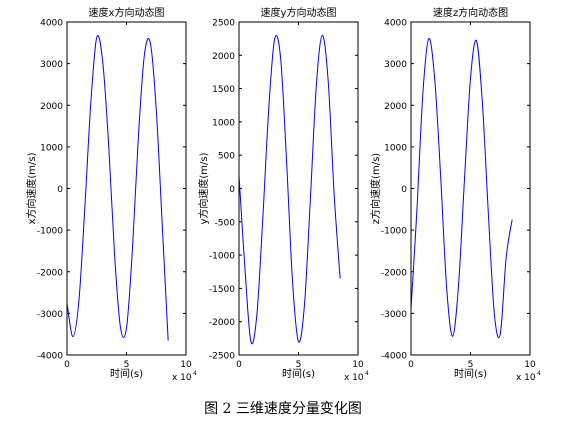 This screenshot has height=428, width=566. What do you see at coordinates (225, 223) in the screenshot?
I see `y-tick-label: -500` at bounding box center [225, 223].